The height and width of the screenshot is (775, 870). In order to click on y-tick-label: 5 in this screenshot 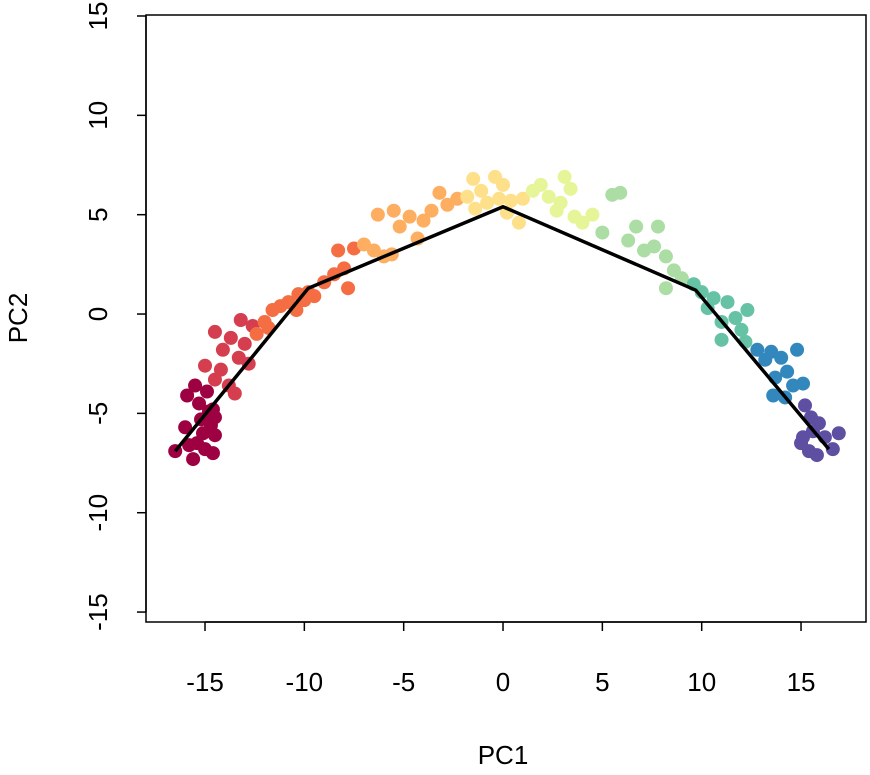, I will do `click(98, 214)`.